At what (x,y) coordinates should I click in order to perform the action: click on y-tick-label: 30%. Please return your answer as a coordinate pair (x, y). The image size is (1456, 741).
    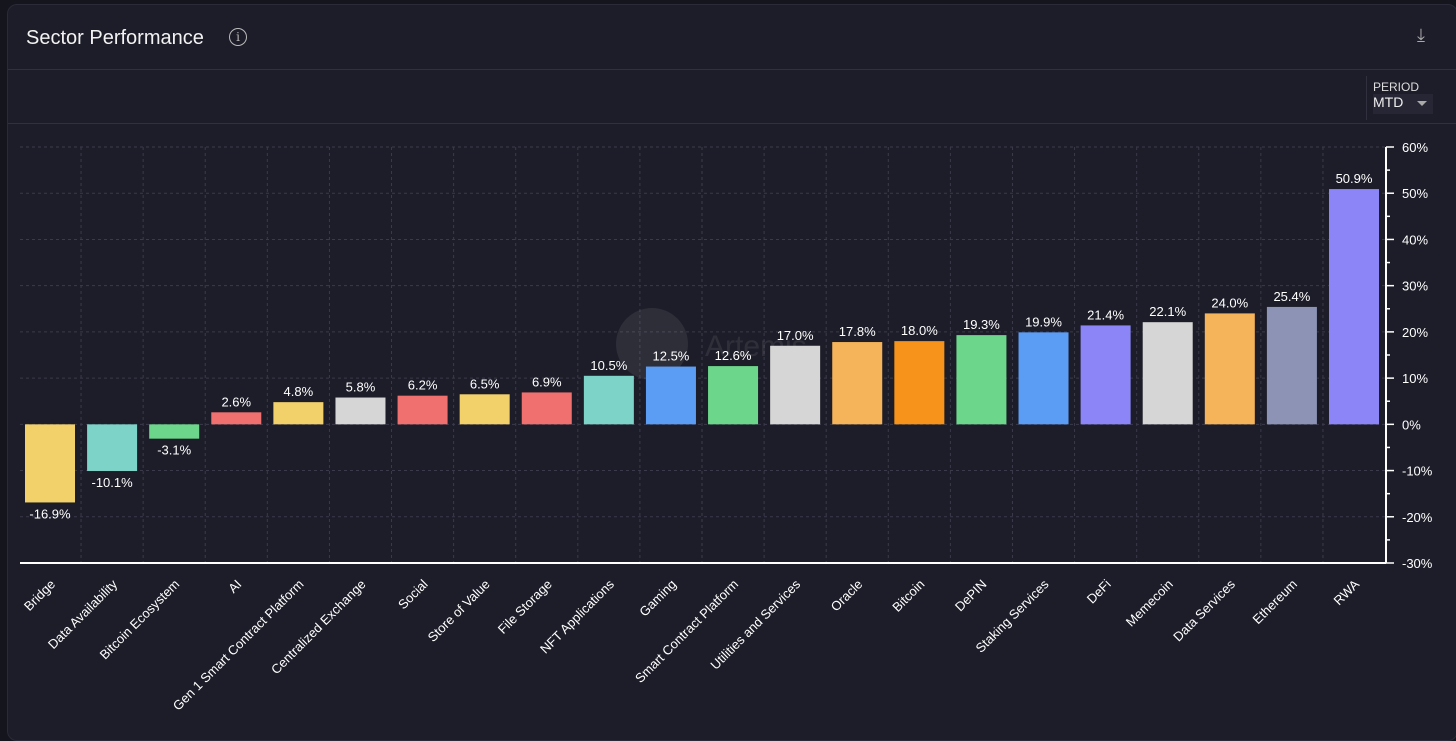
    Looking at the image, I should click on (1415, 286).